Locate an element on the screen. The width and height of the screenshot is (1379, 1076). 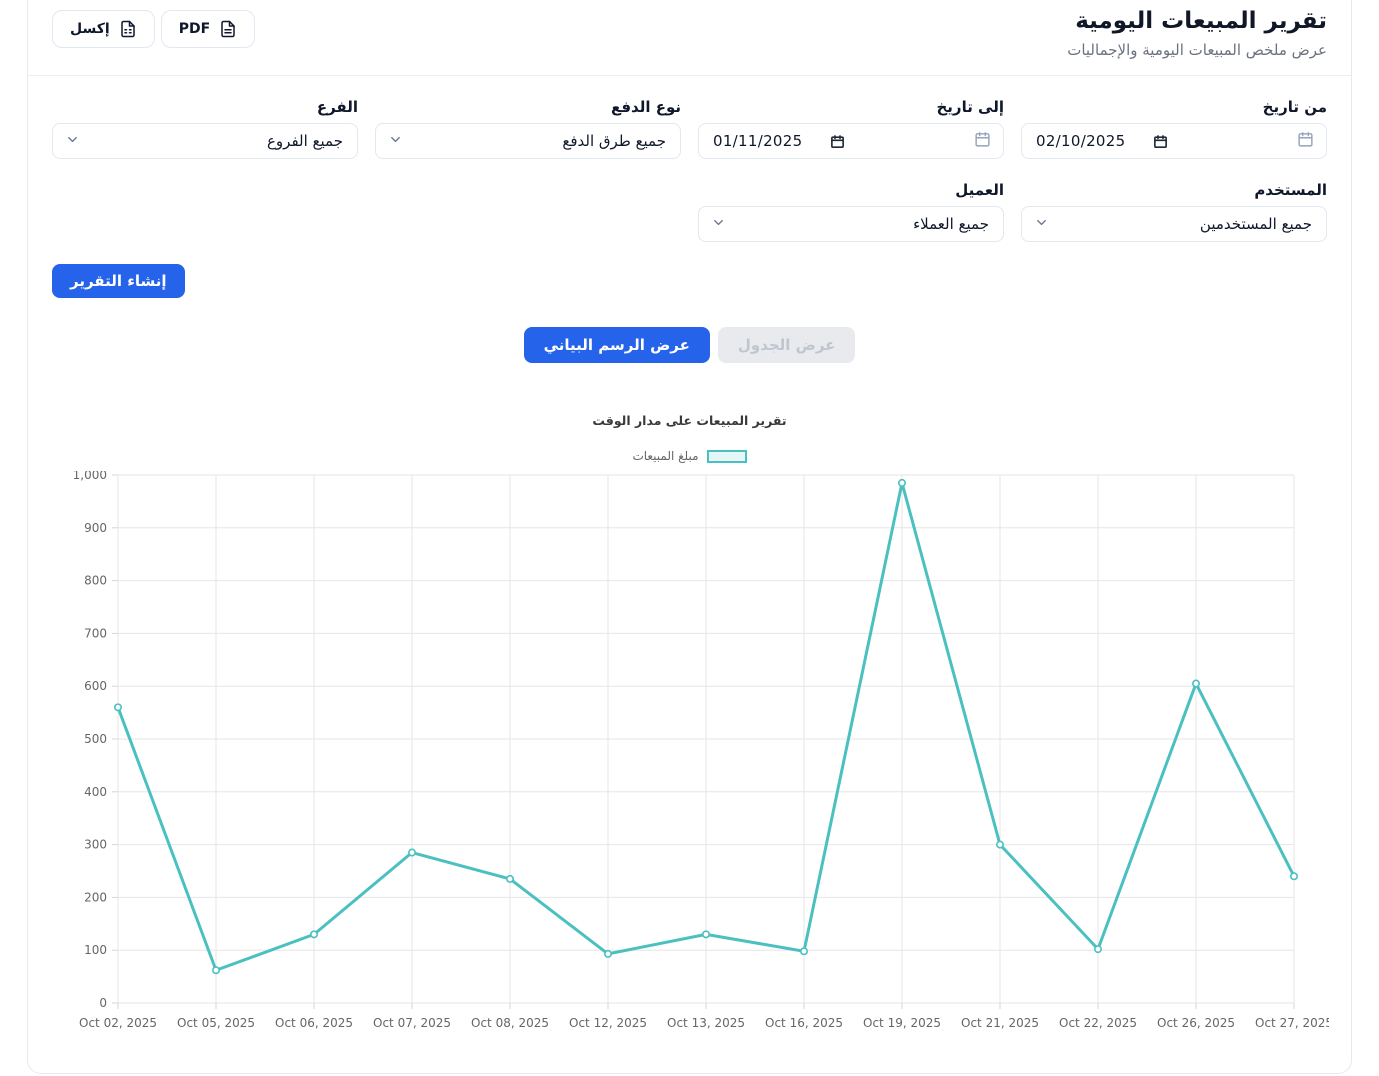
branch-field-group: الفرع جميع الفروع is located at coordinates (205, 129).